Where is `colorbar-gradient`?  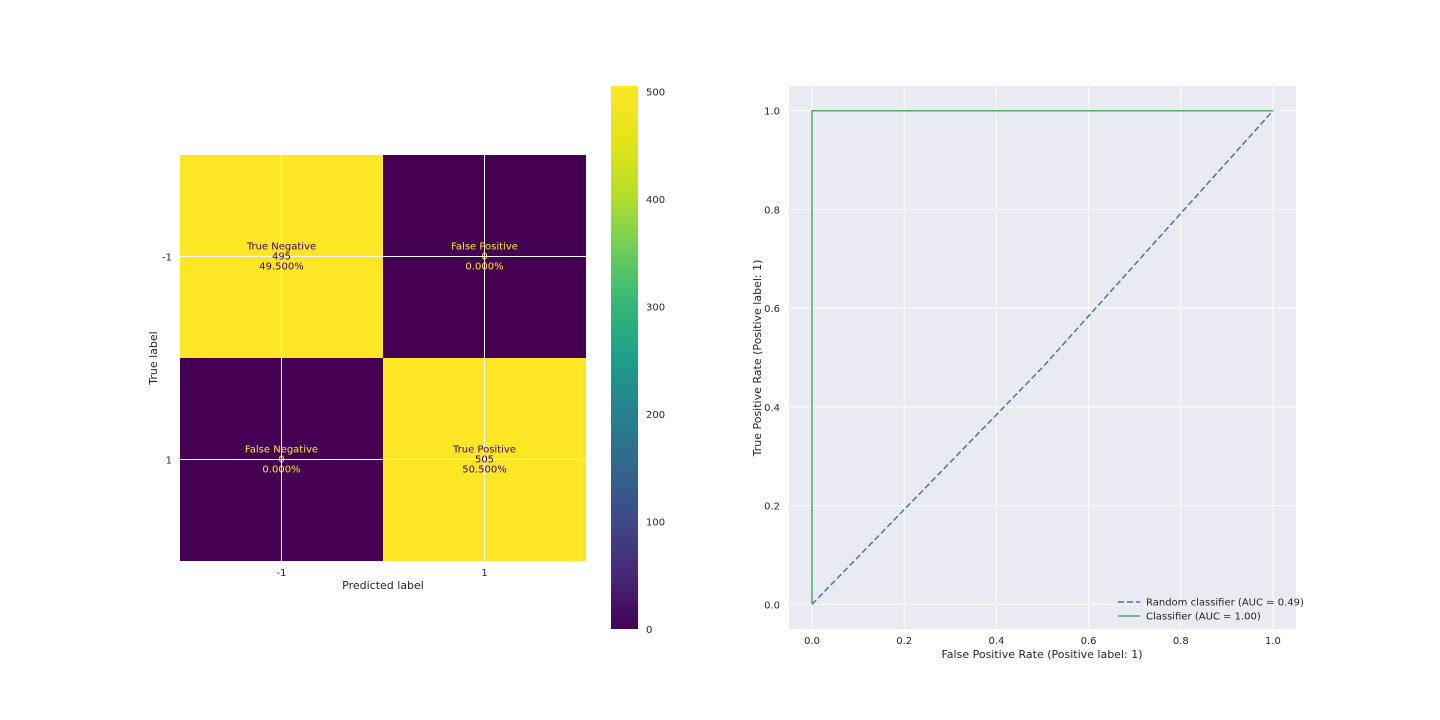 colorbar-gradient is located at coordinates (624, 357).